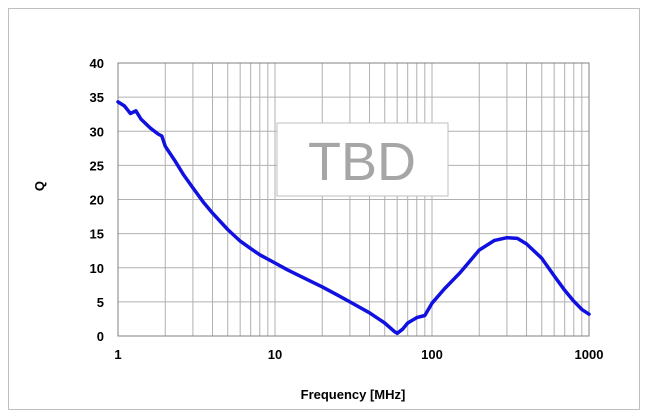 This screenshot has height=420, width=650. I want to click on y-tick-label: 5, so click(100, 302).